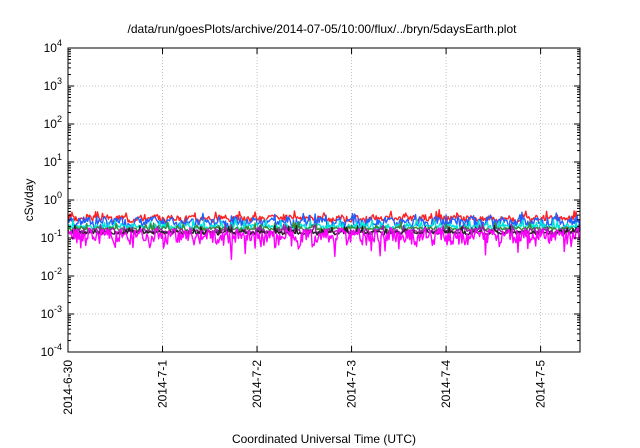 The width and height of the screenshot is (640, 448). What do you see at coordinates (324, 439) in the screenshot?
I see `x-axis-label: Coordinated Universal Time (UTC)` at bounding box center [324, 439].